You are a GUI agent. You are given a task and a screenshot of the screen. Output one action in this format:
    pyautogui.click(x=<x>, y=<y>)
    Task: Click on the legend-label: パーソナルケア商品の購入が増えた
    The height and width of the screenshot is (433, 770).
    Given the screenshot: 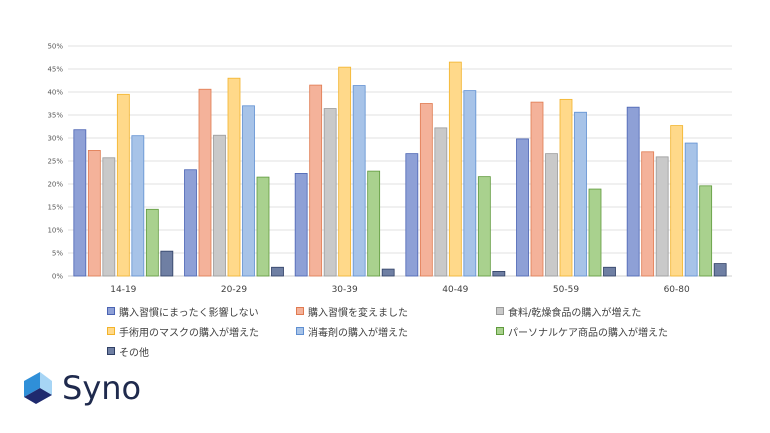 What is the action you would take?
    pyautogui.click(x=588, y=333)
    